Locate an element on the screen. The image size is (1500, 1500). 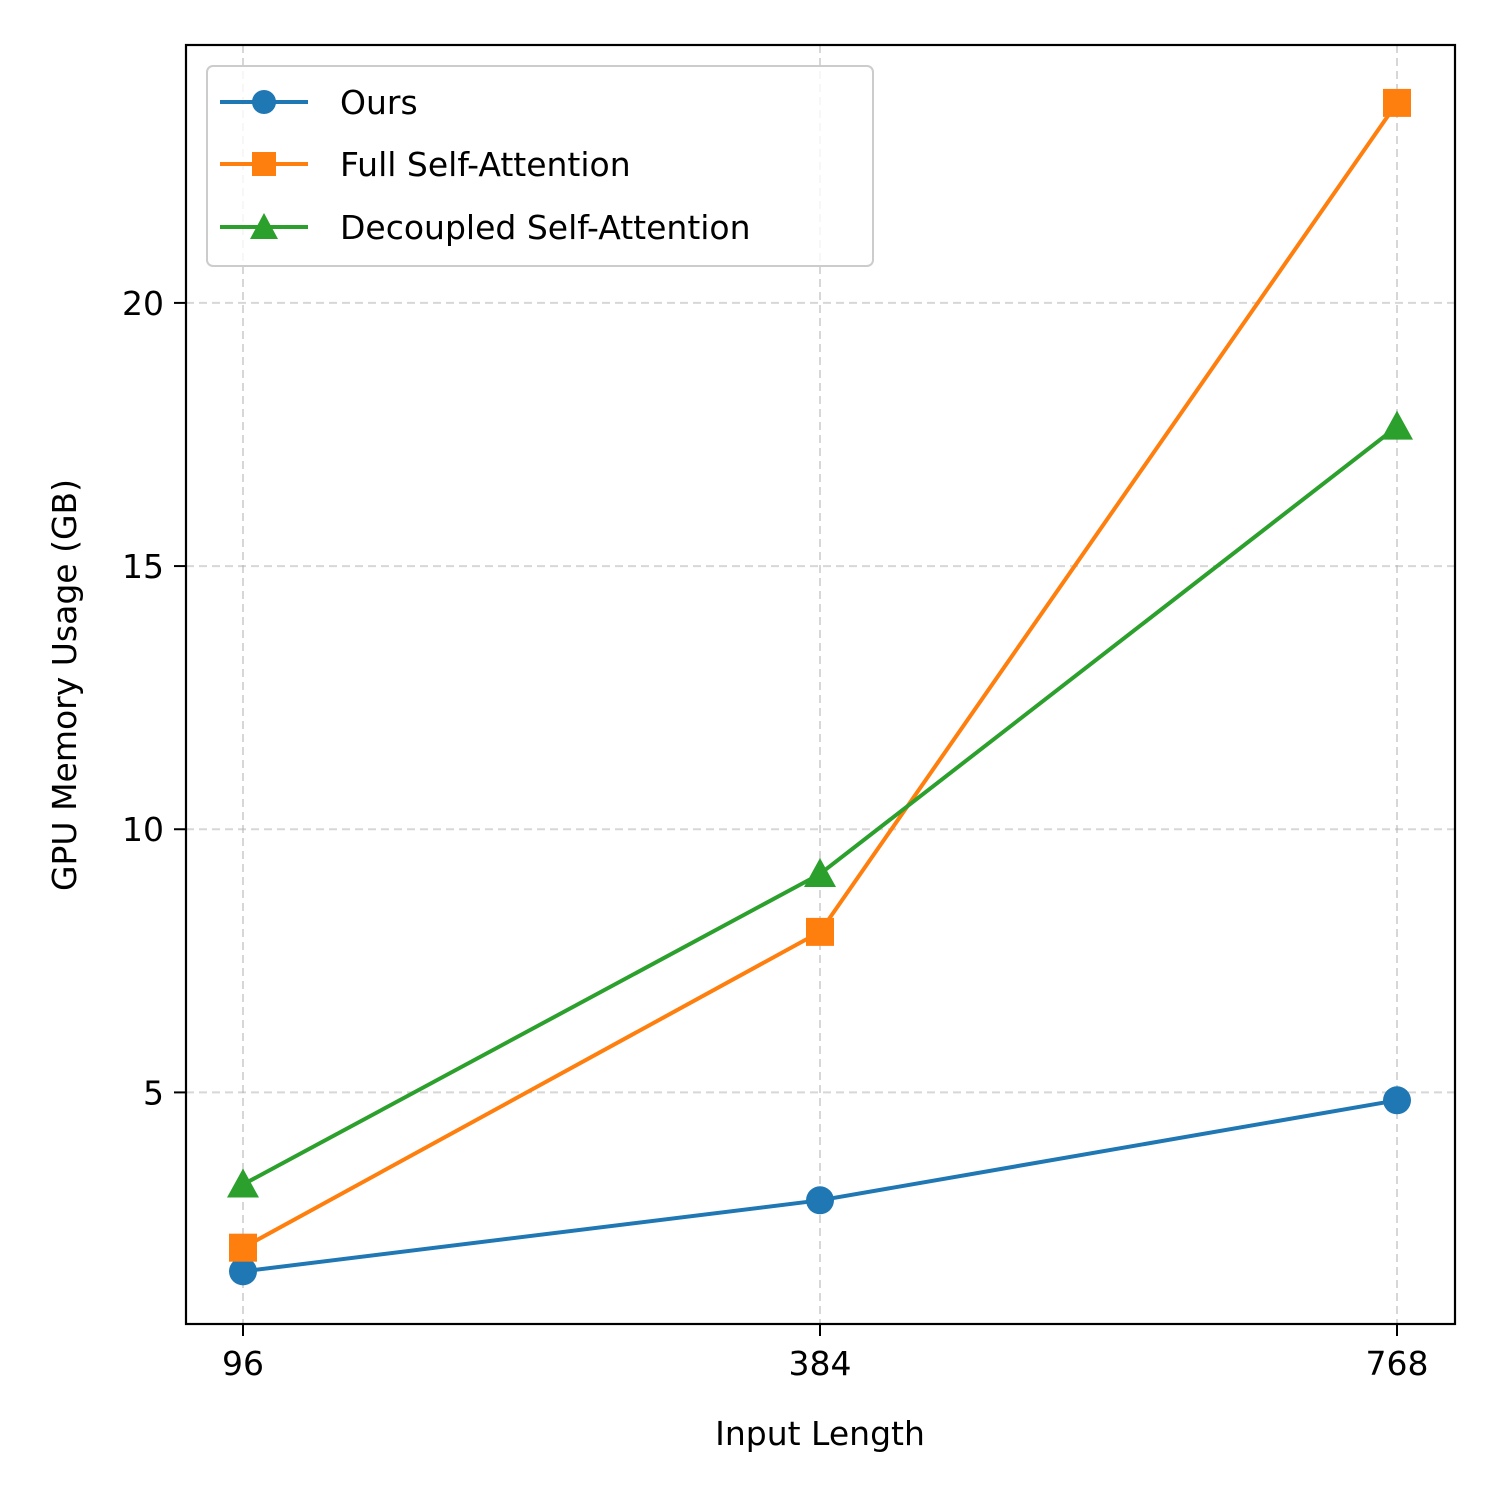
legend-label-decoupled-self-attention: Decoupled Self-Attention is located at coordinates (545, 227).